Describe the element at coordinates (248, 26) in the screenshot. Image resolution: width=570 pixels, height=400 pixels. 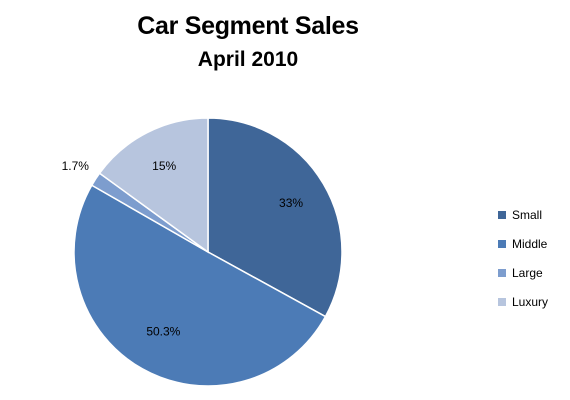
I see `chart-title: Car Segment Sales` at that location.